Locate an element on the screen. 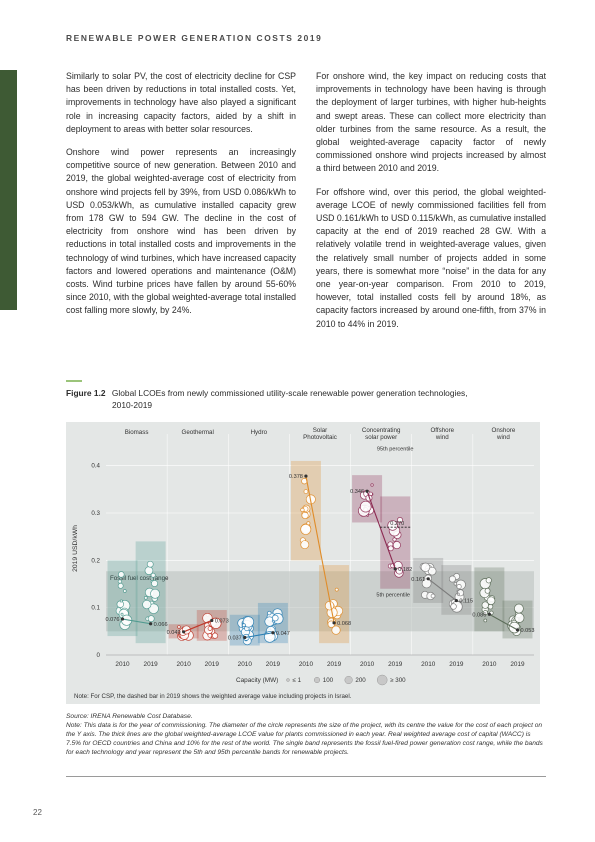  bottom-divider is located at coordinates (306, 776).